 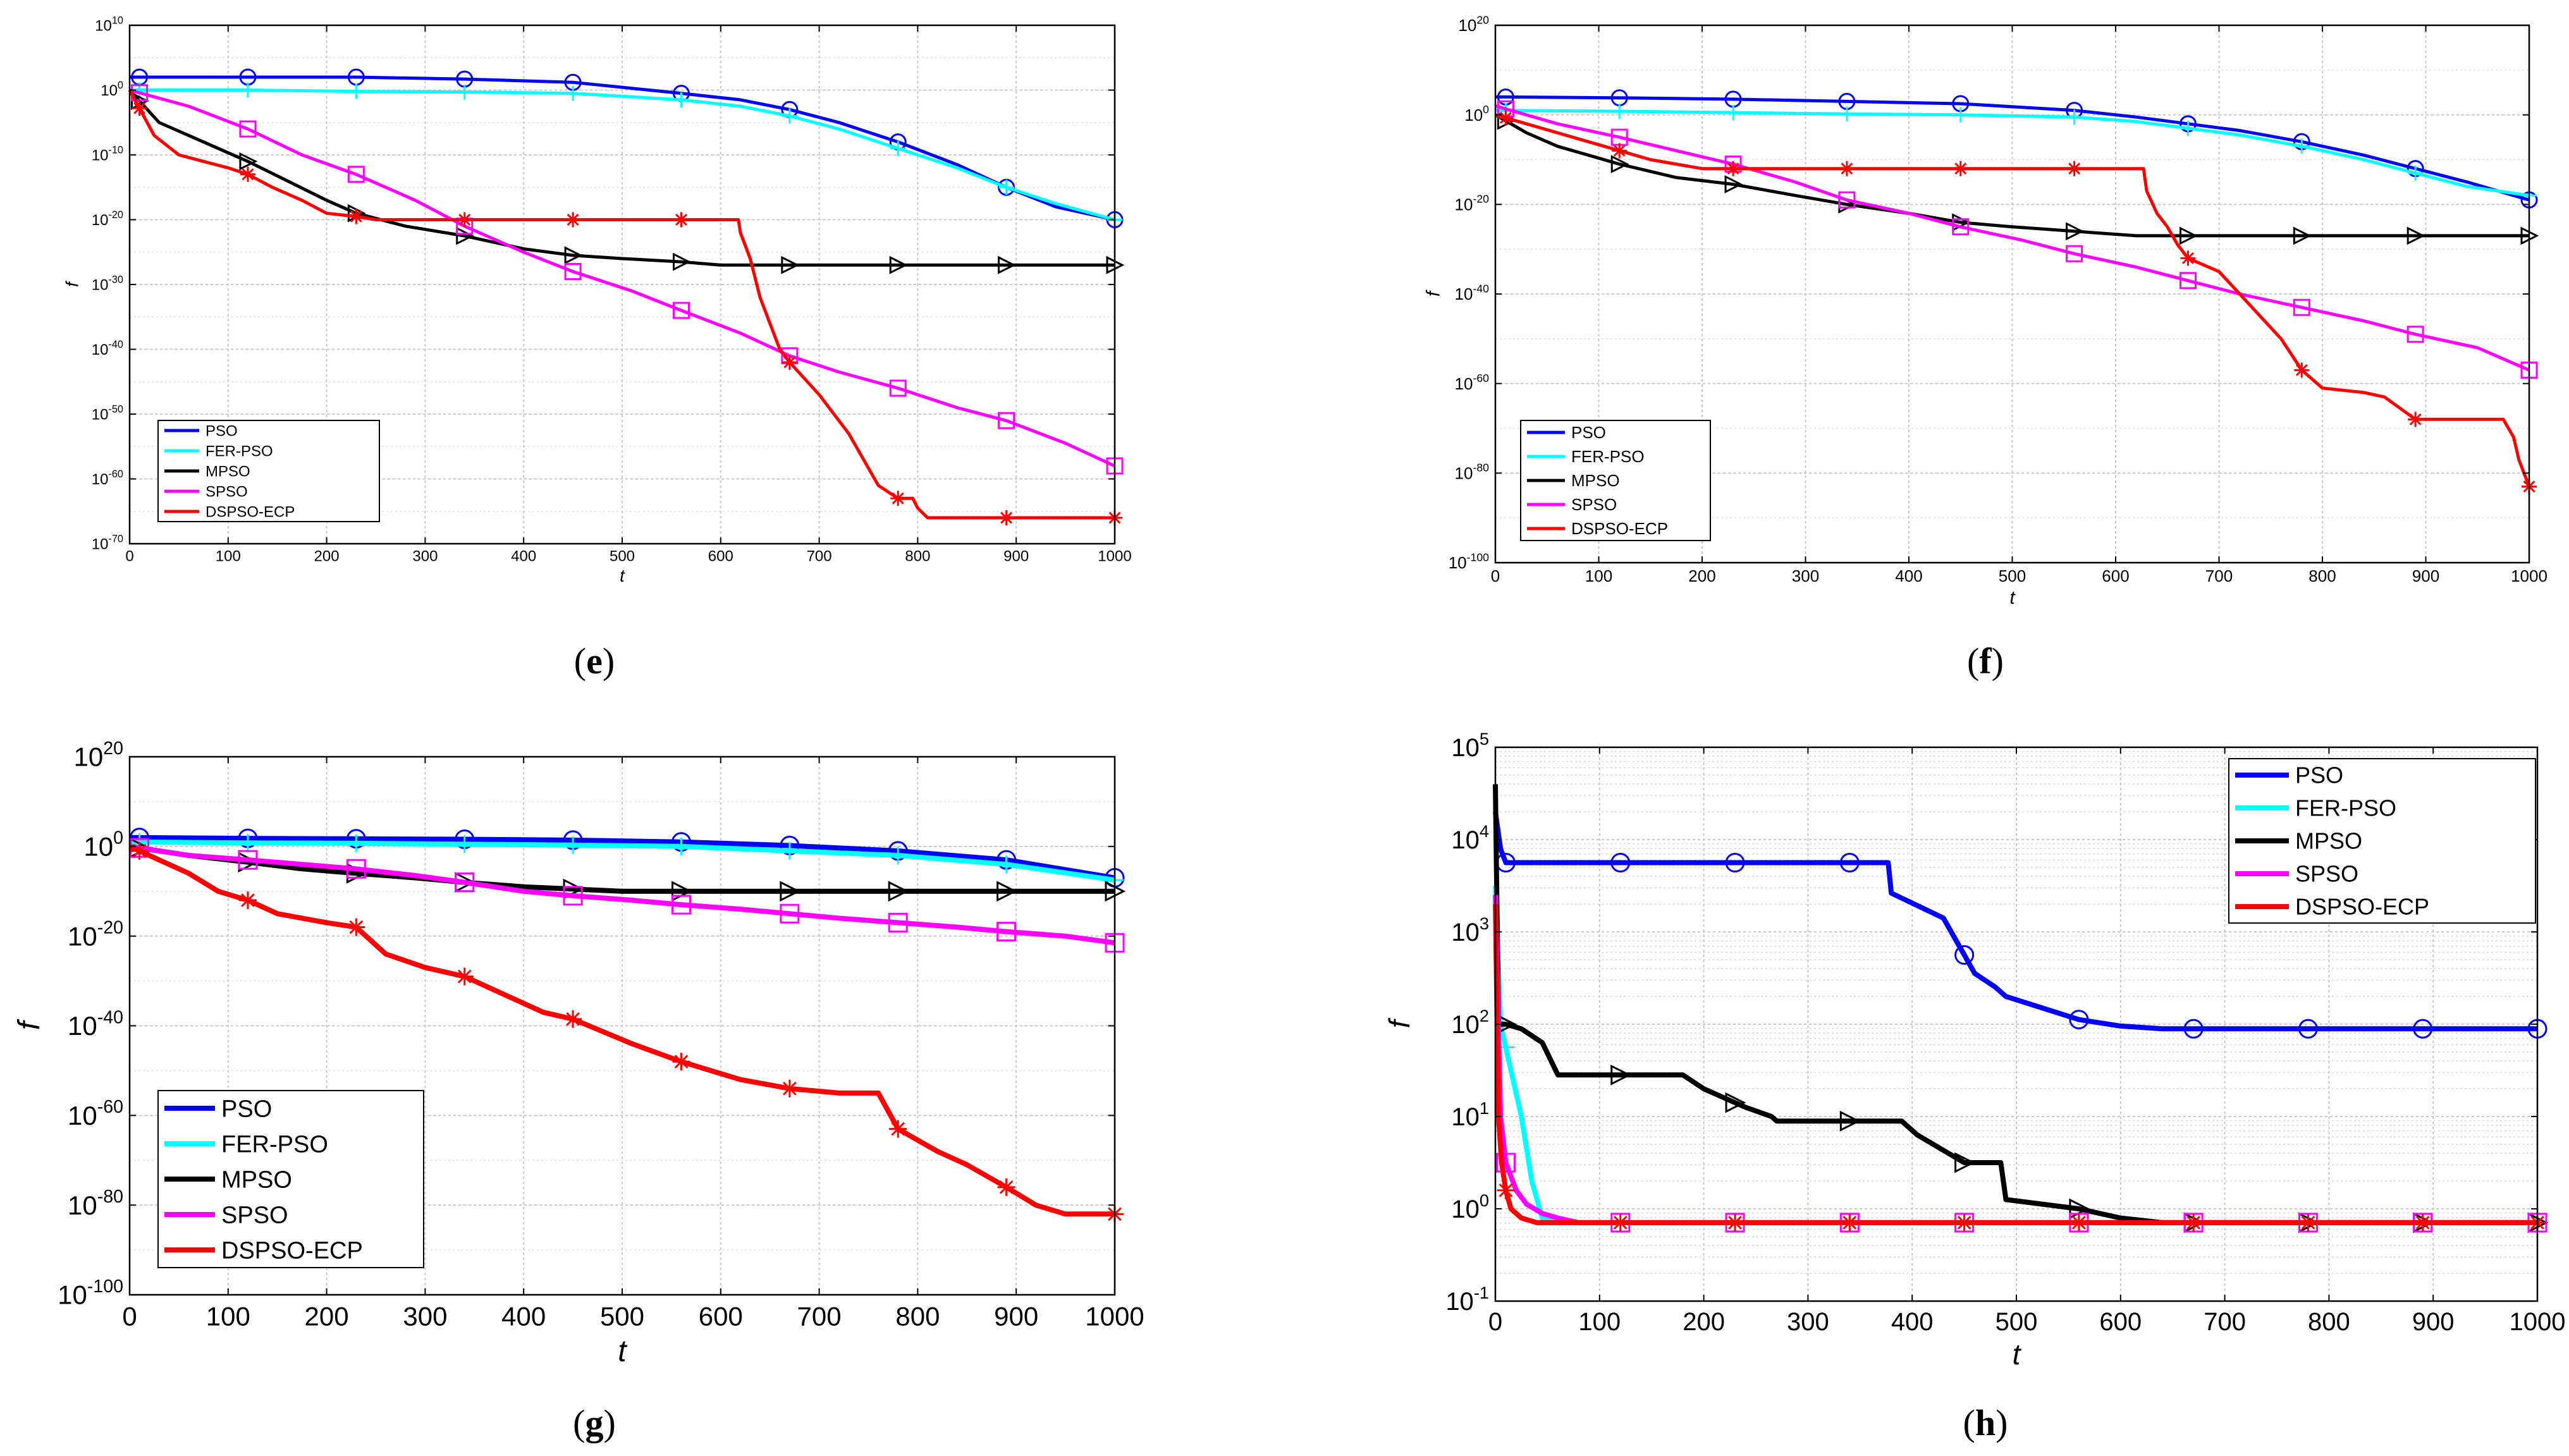 I want to click on y-tick-label: 10⁰, so click(x=112, y=89).